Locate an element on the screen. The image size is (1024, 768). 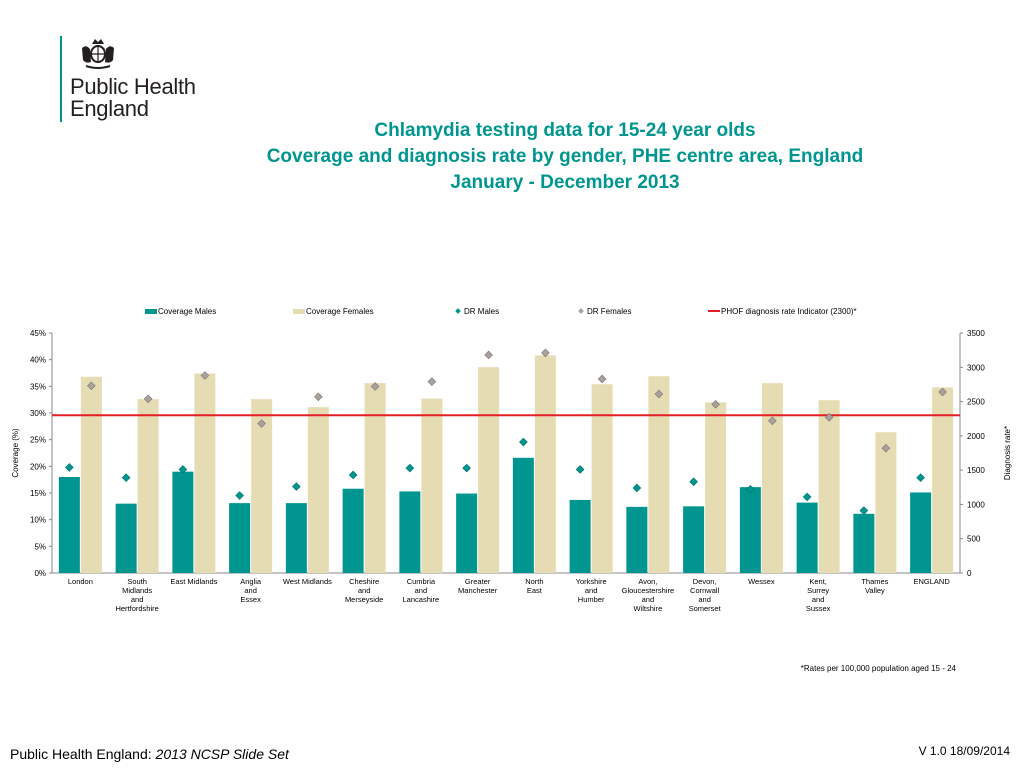
x-tick-label: Gloucestershire is located at coordinates (648, 590).